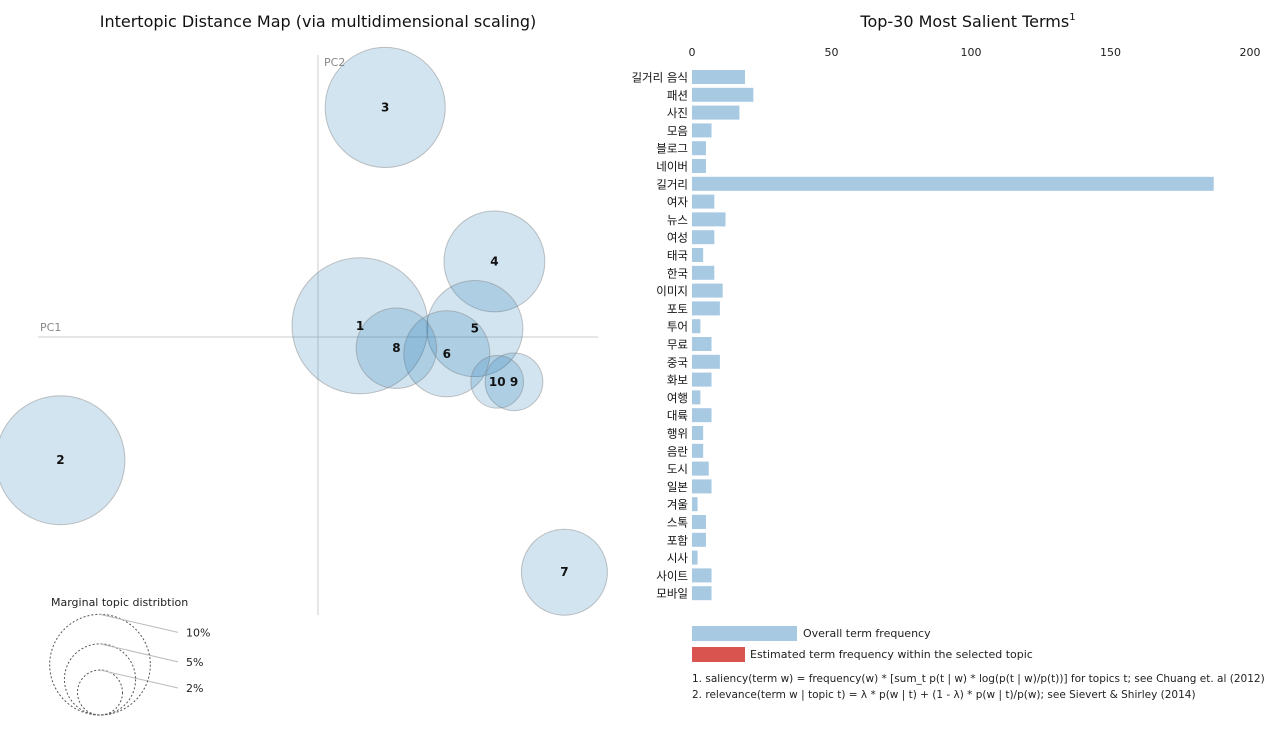 The width and height of the screenshot is (1280, 734). Describe the element at coordinates (678, 540) in the screenshot. I see `term-label-27: 포함` at that location.